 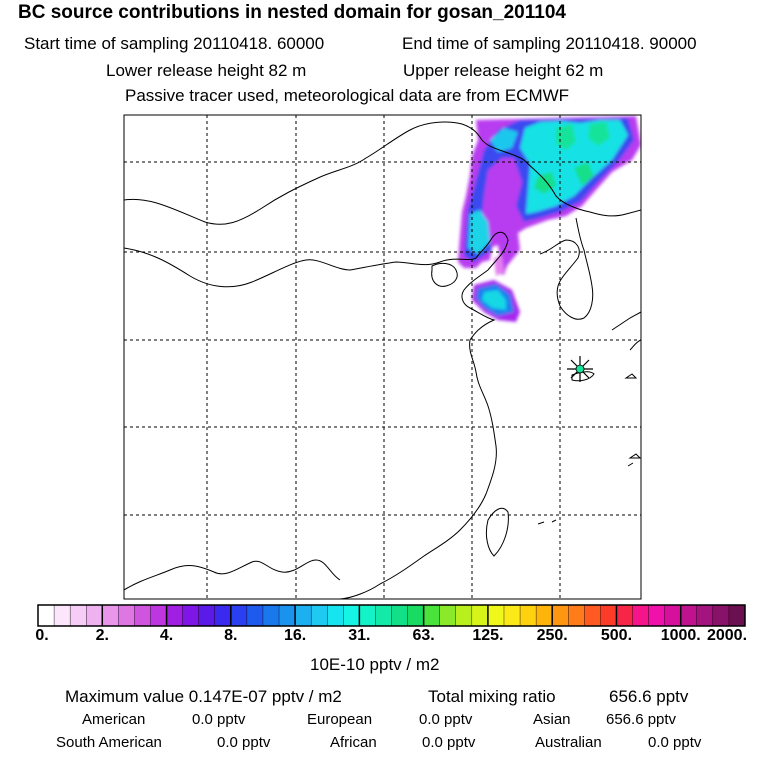 What do you see at coordinates (203, 696) in the screenshot?
I see `maximum-value: Maximum value 0.147E-07 pptv / m2` at bounding box center [203, 696].